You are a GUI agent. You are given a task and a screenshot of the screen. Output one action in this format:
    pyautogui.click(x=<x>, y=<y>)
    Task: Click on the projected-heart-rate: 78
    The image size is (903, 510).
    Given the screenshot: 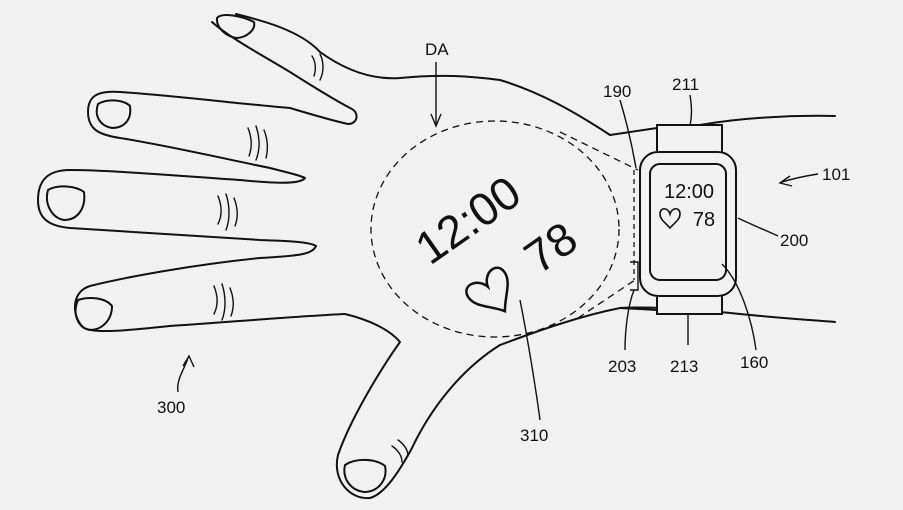 What is the action you would take?
    pyautogui.click(x=551, y=247)
    